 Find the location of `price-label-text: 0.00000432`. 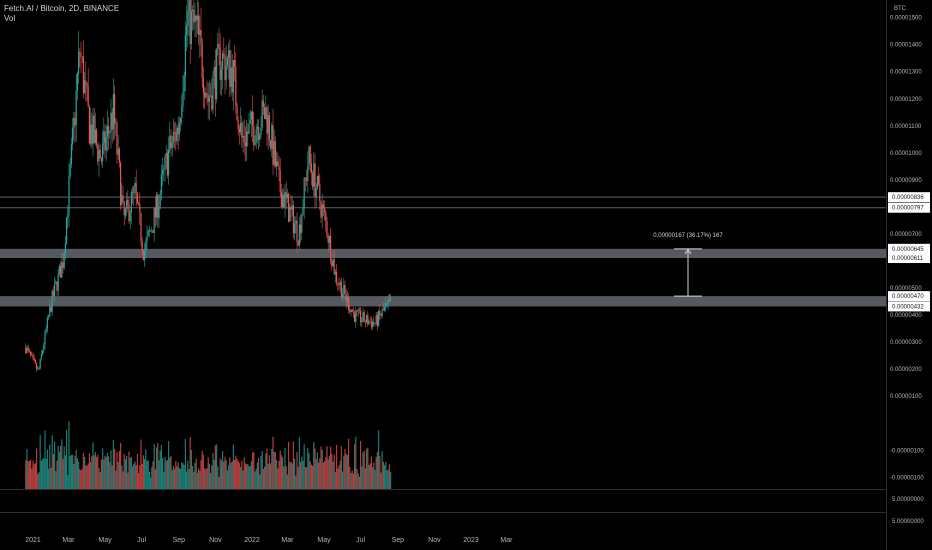

price-label-text: 0.00000432 is located at coordinates (908, 307).